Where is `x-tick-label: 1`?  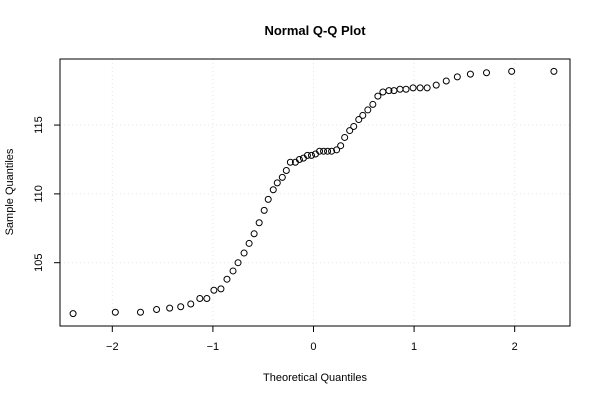
x-tick-label: 1 is located at coordinates (414, 347).